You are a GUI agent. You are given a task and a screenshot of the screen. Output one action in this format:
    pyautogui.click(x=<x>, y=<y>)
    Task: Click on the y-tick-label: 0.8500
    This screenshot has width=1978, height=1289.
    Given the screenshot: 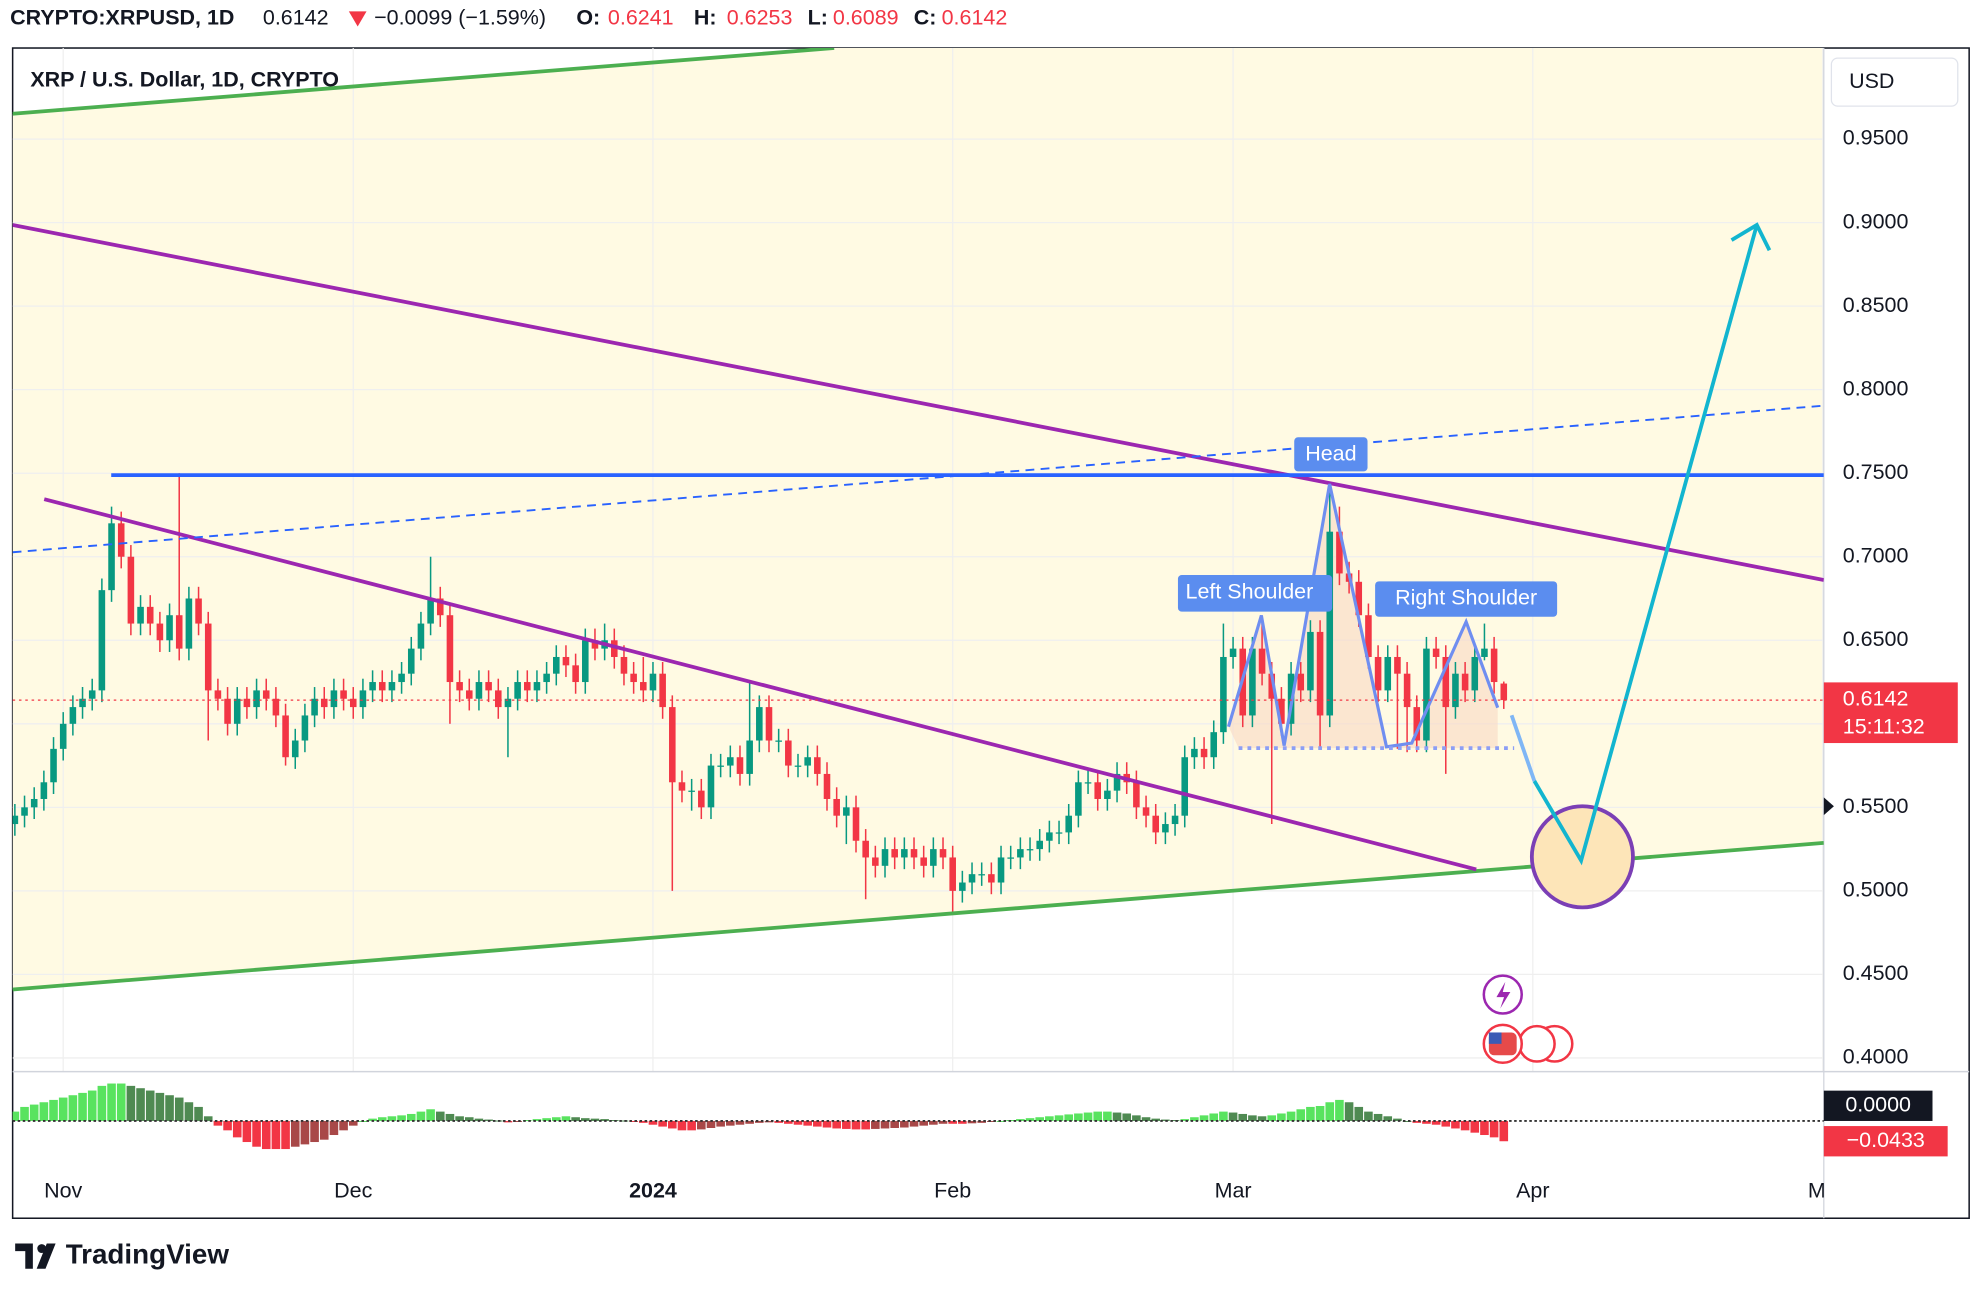 What is the action you would take?
    pyautogui.click(x=1876, y=305)
    